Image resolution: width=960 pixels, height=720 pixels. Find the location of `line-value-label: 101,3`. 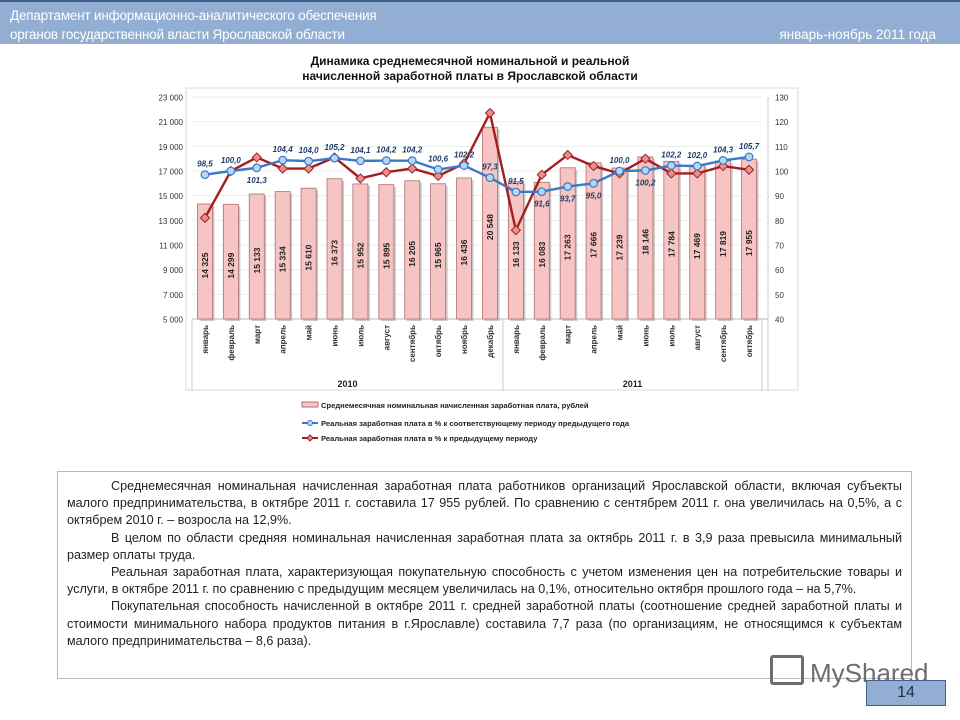

line-value-label: 101,3 is located at coordinates (257, 180).